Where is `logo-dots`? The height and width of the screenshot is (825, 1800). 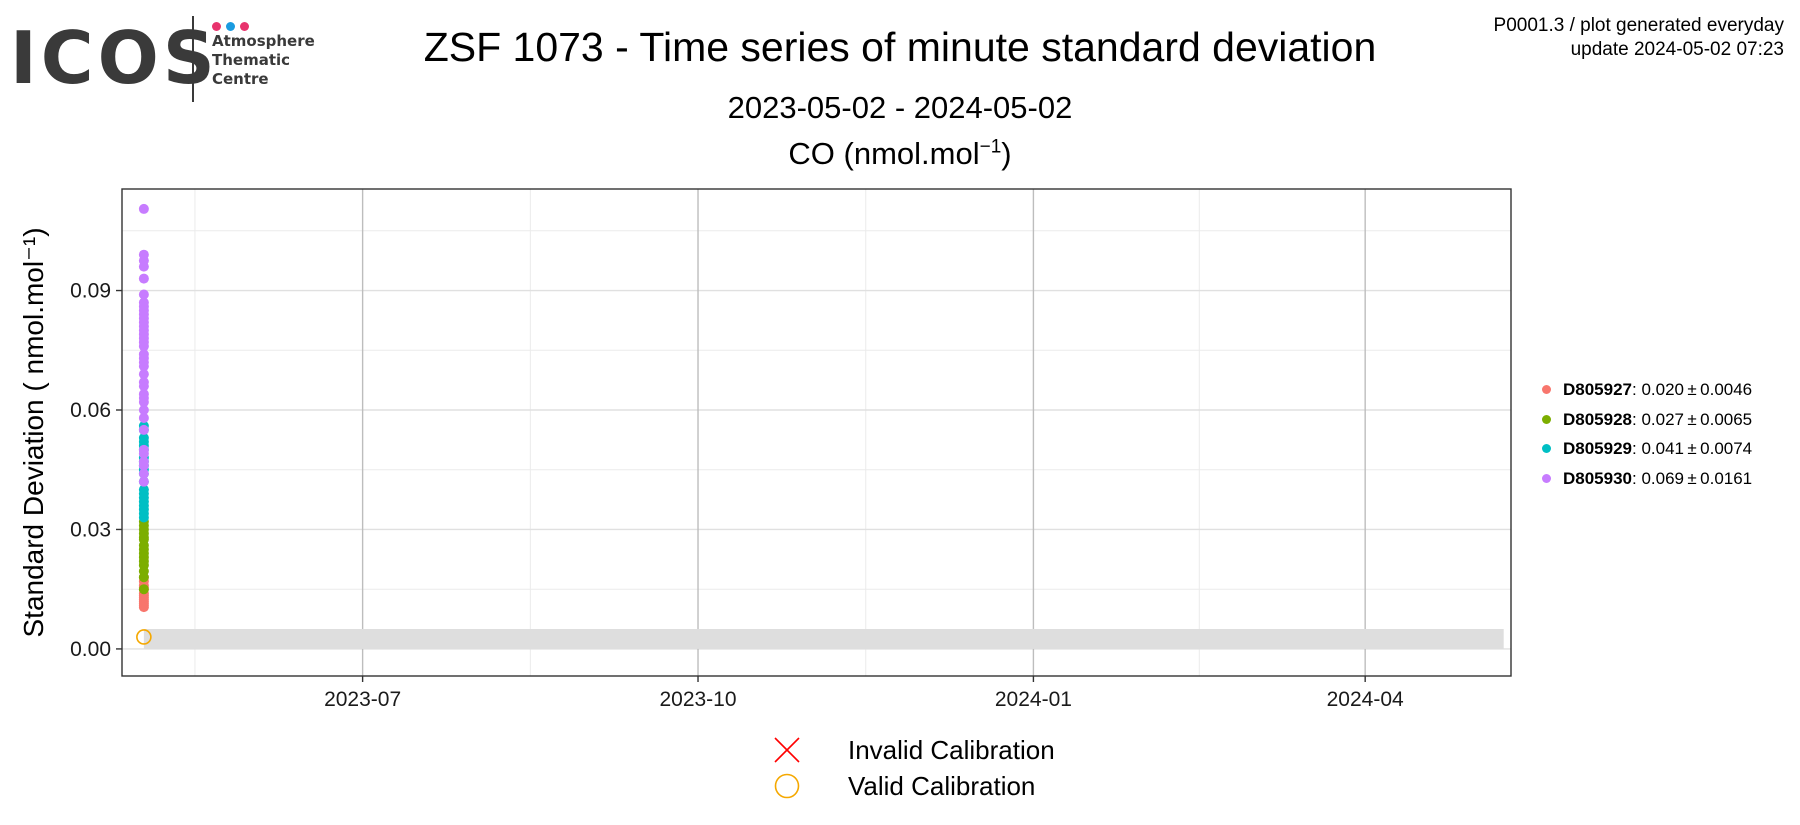 logo-dots is located at coordinates (233, 24).